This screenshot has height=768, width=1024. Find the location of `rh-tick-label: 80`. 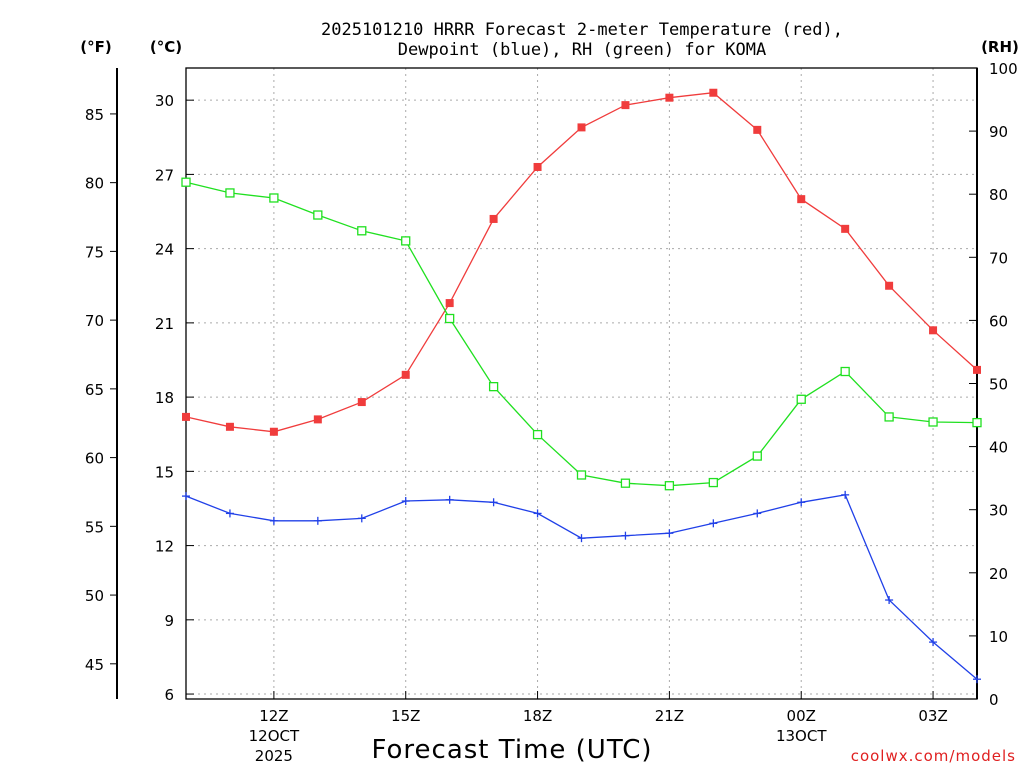

rh-tick-label: 80 is located at coordinates (998, 195).